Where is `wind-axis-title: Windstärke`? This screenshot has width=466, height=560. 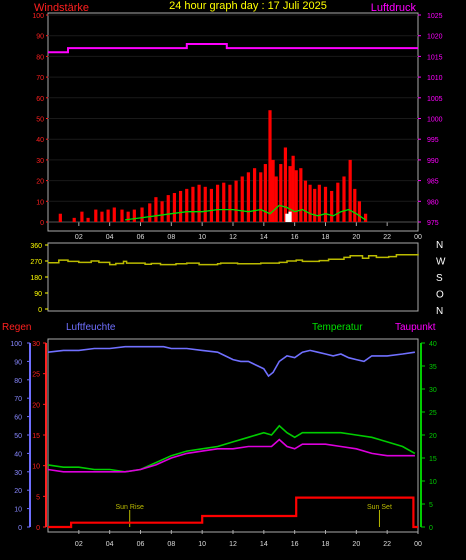
wind-axis-title: Windstärke is located at coordinates (61, 8).